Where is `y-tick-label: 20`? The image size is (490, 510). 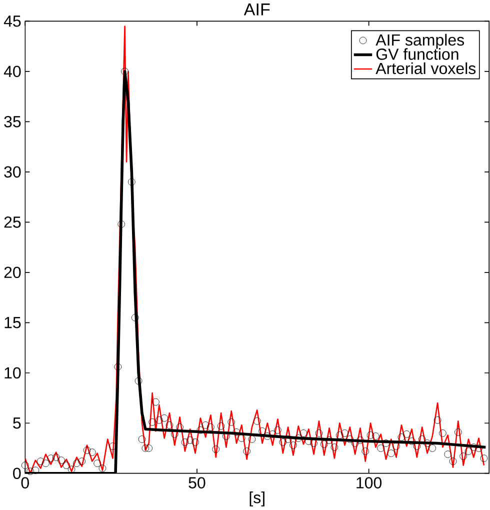 y-tick-label: 20 is located at coordinates (12, 272).